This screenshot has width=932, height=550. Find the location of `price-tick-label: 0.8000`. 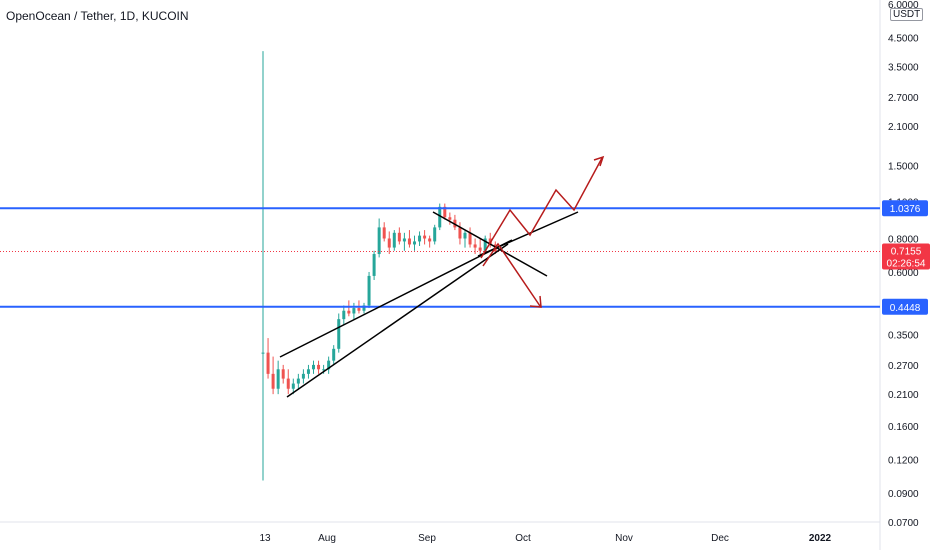

price-tick-label: 0.8000 is located at coordinates (903, 239).